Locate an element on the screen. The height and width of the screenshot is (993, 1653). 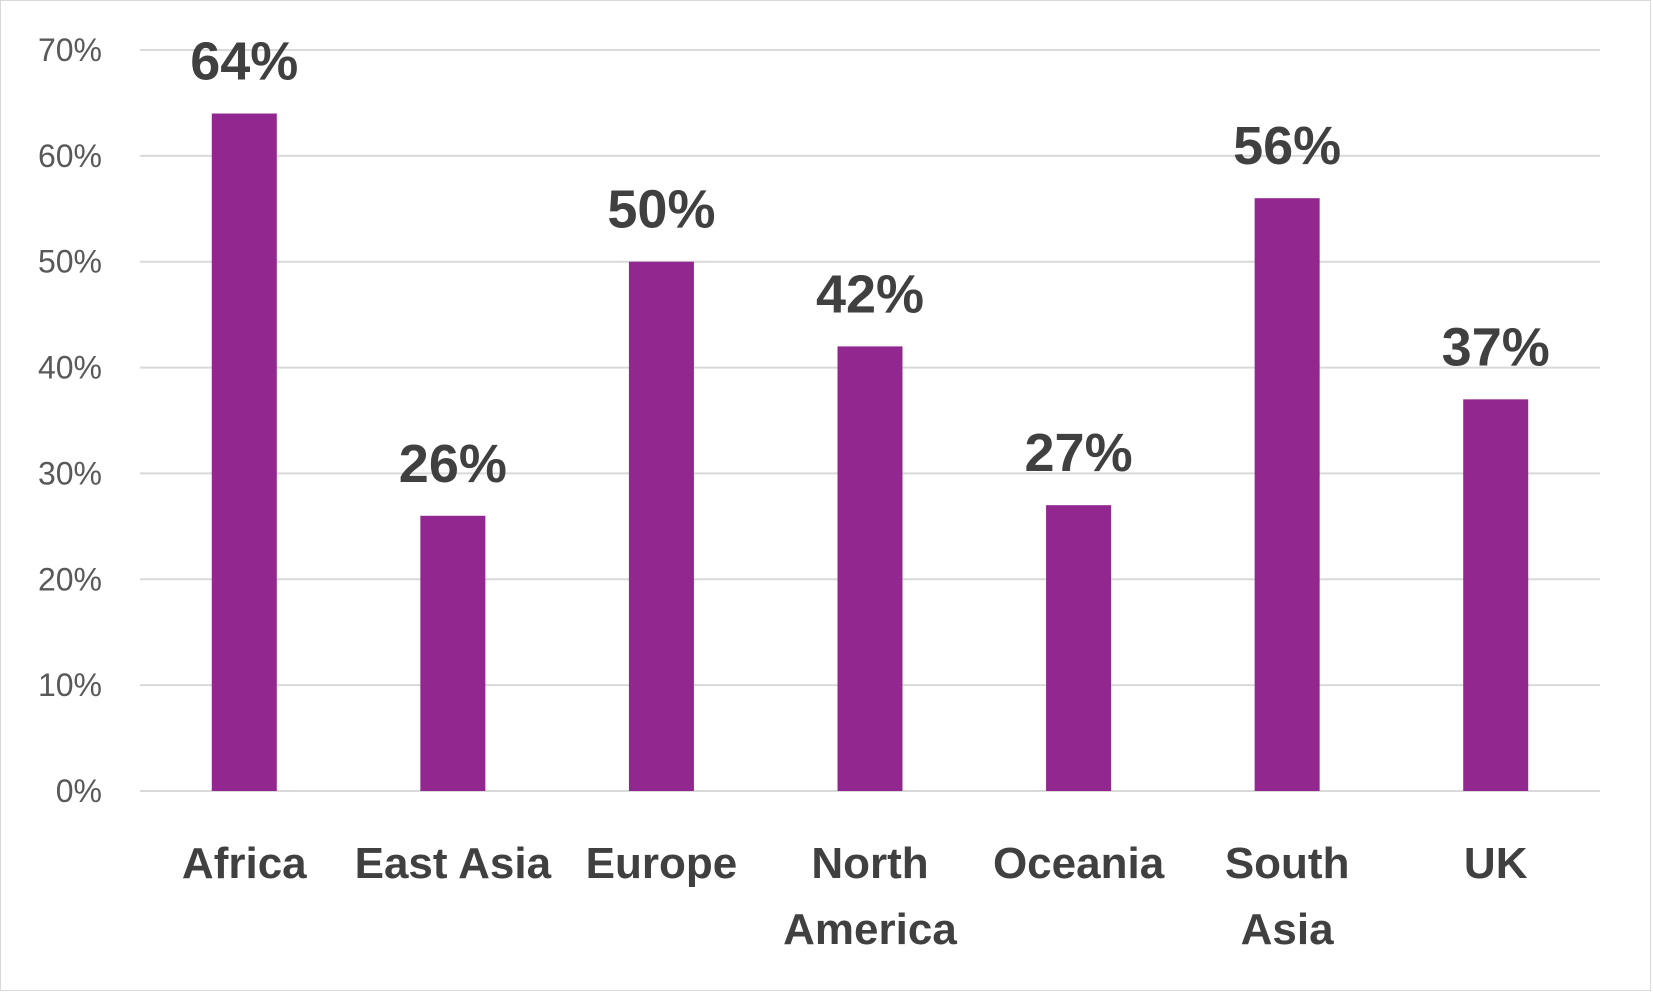
y-tick-label: 20% is located at coordinates (70, 579).